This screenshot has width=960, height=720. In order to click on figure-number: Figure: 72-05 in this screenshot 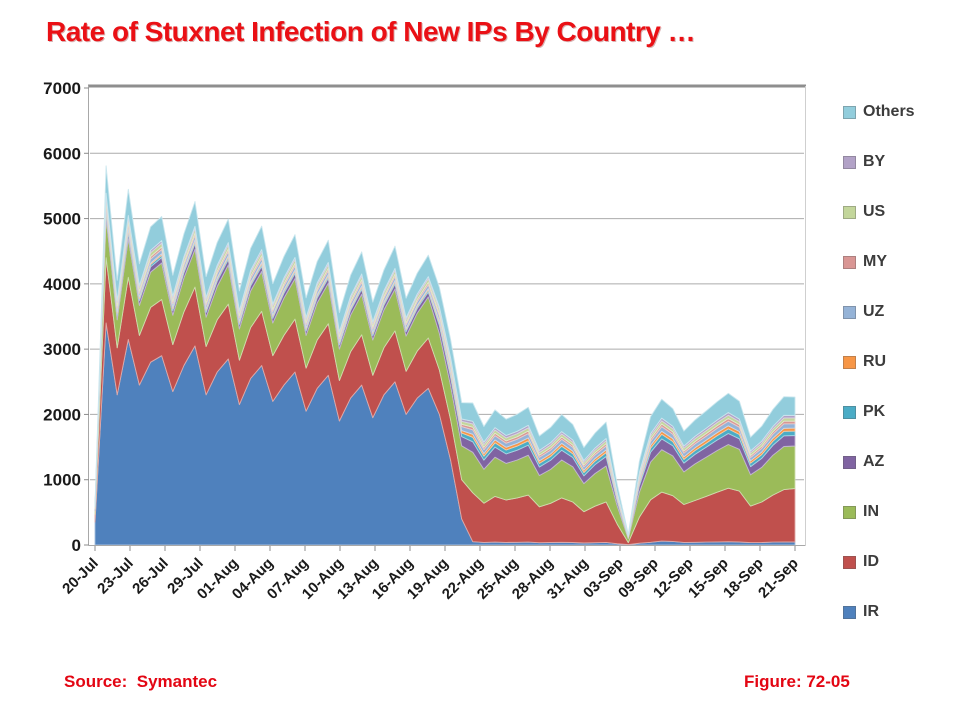, I will do `click(797, 681)`.